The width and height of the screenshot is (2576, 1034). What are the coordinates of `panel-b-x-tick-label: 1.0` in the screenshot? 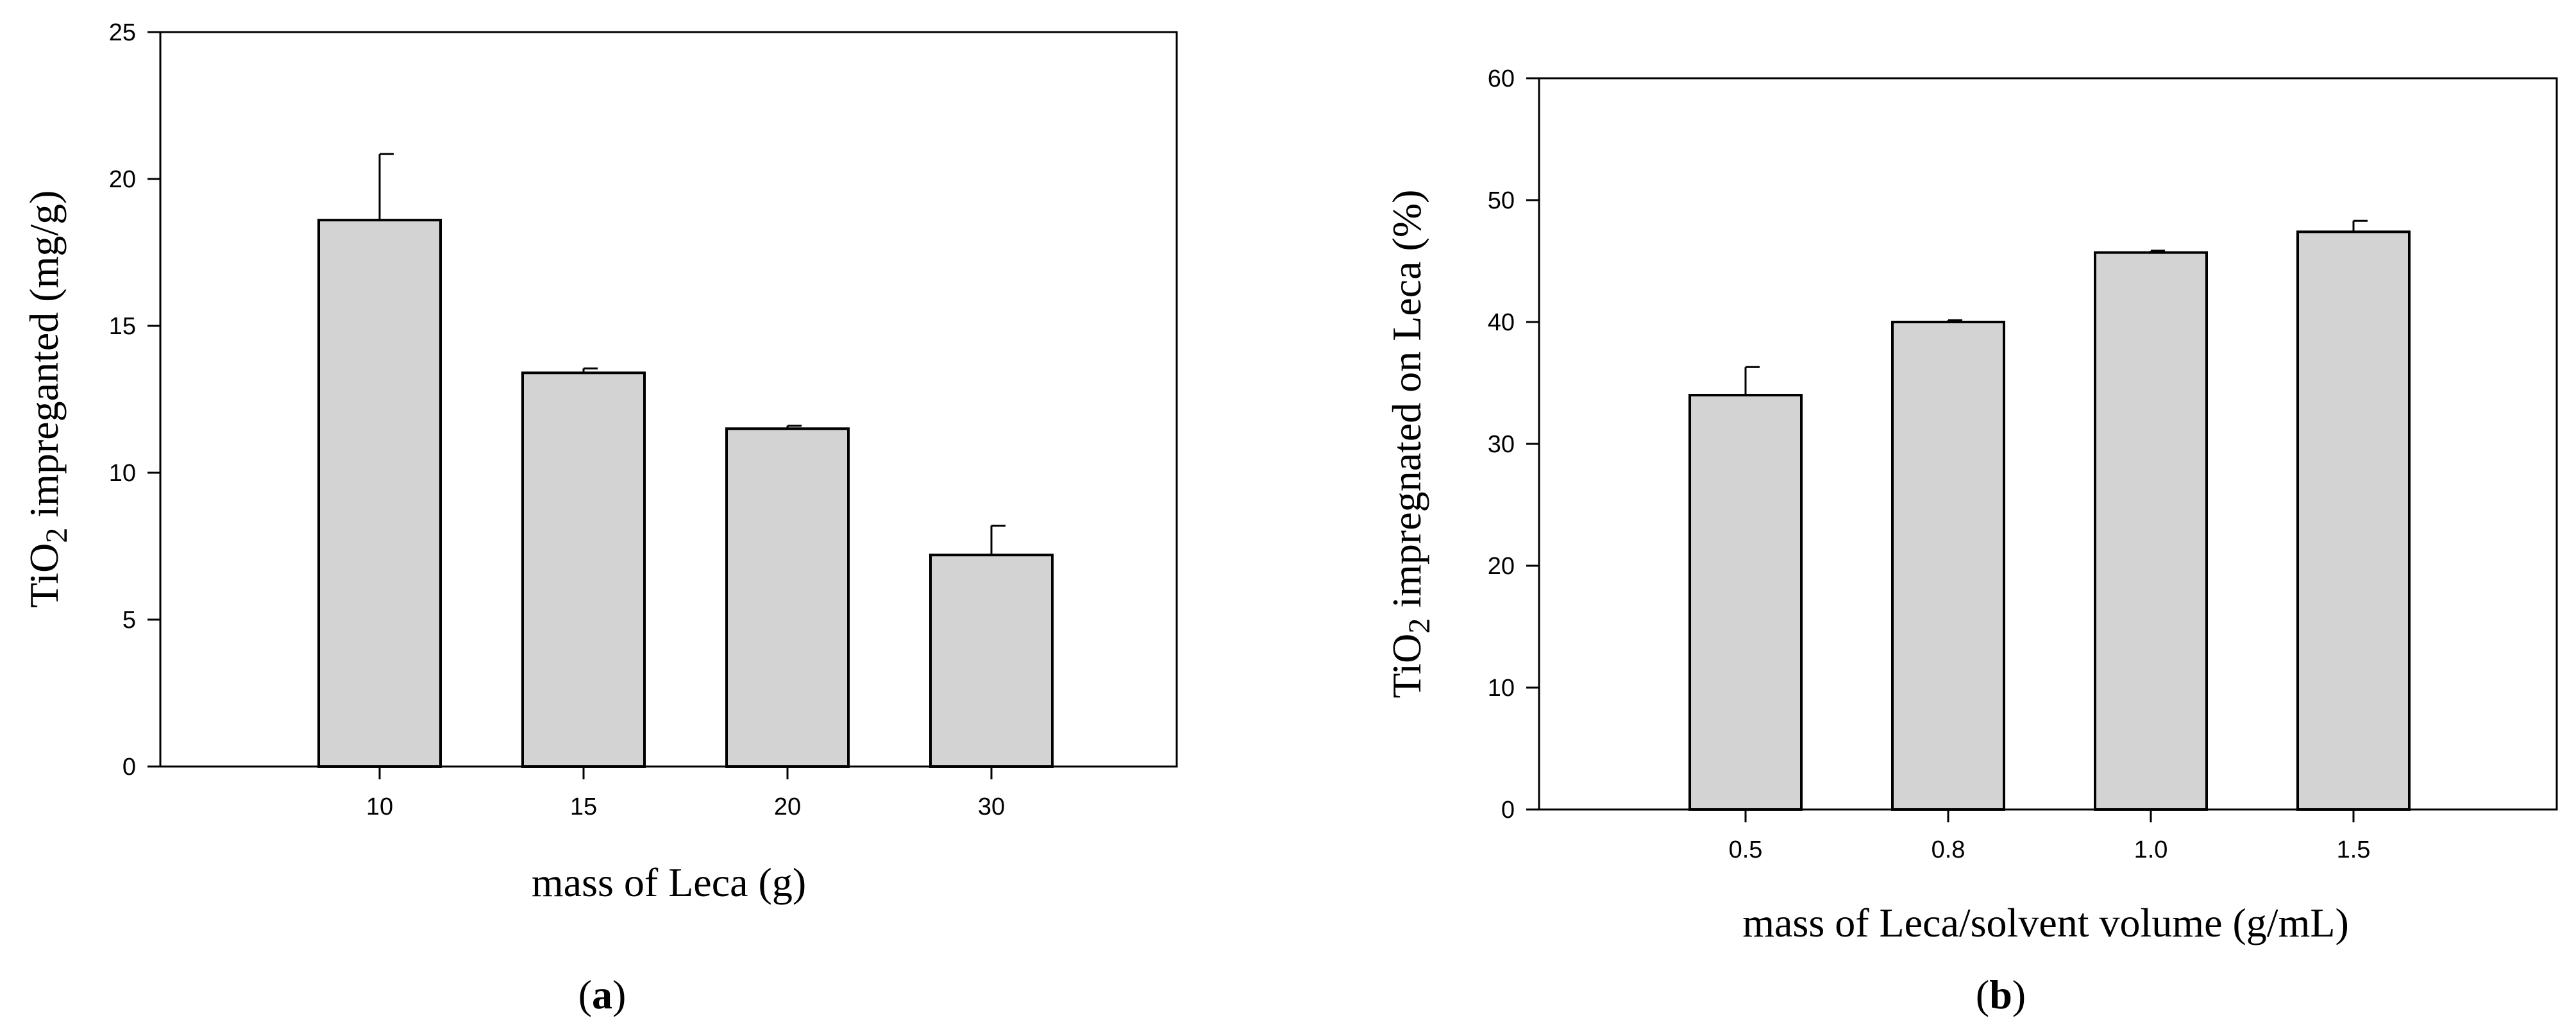 It's located at (2151, 849).